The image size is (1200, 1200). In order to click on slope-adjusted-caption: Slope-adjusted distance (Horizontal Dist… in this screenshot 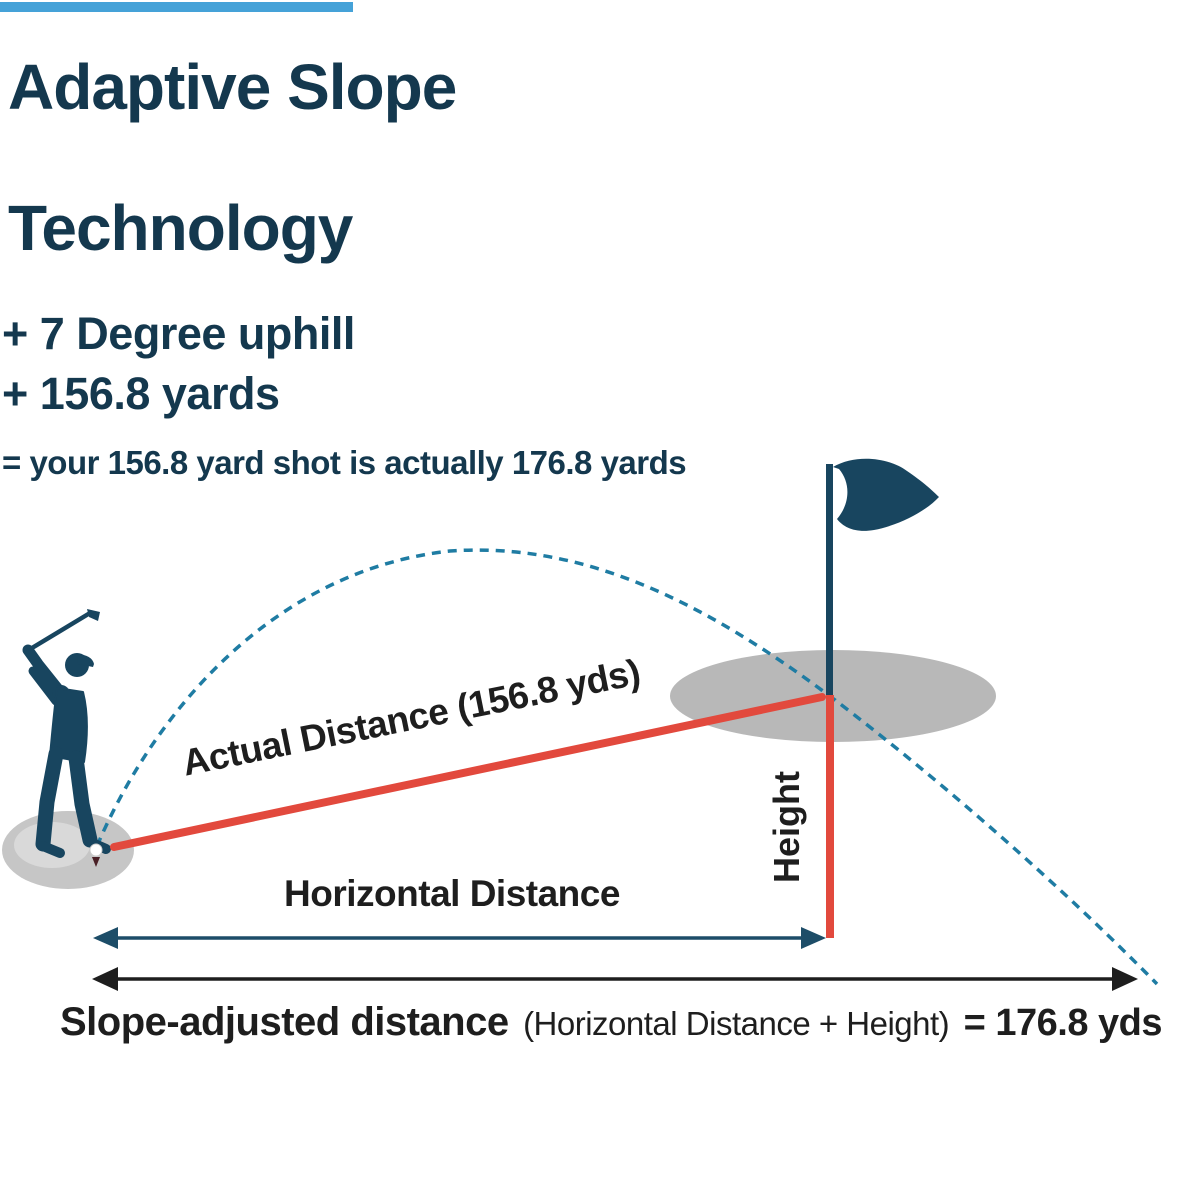, I will do `click(611, 1022)`.